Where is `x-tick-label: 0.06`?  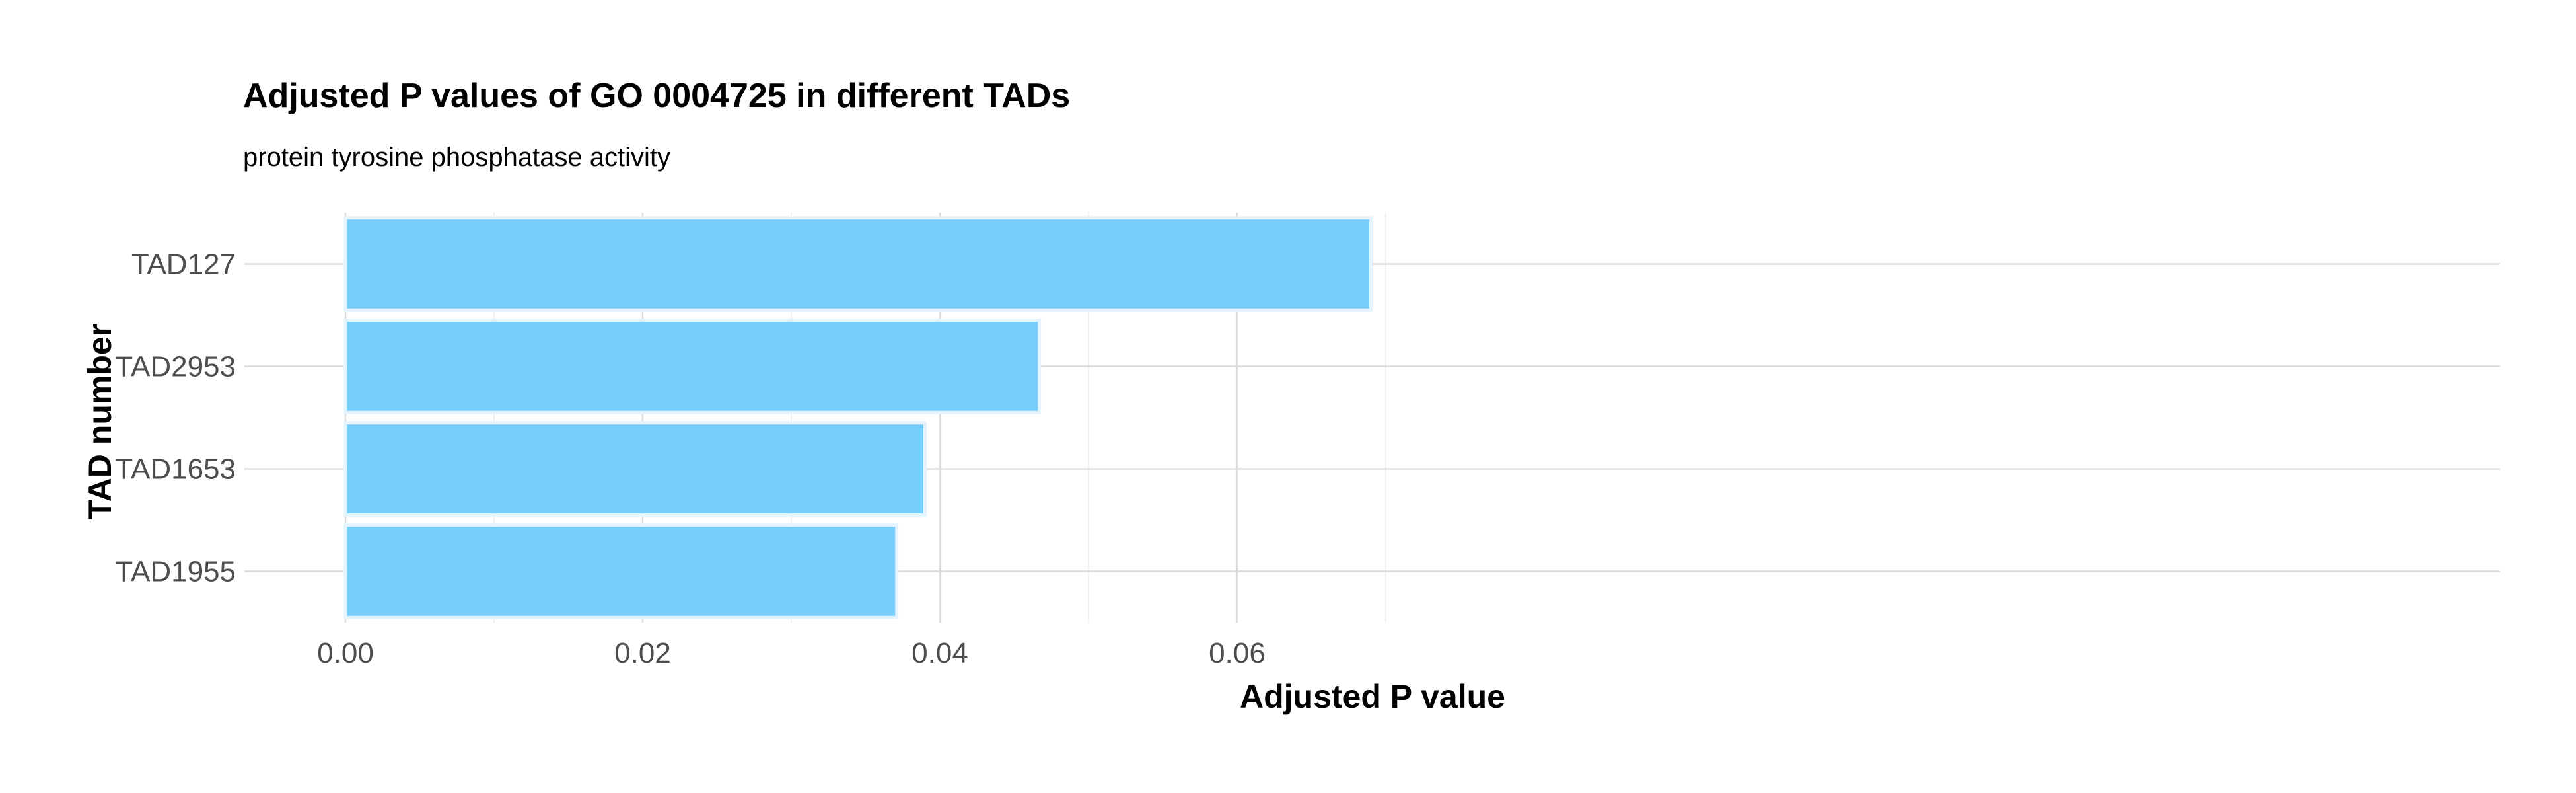
x-tick-label: 0.06 is located at coordinates (1238, 653).